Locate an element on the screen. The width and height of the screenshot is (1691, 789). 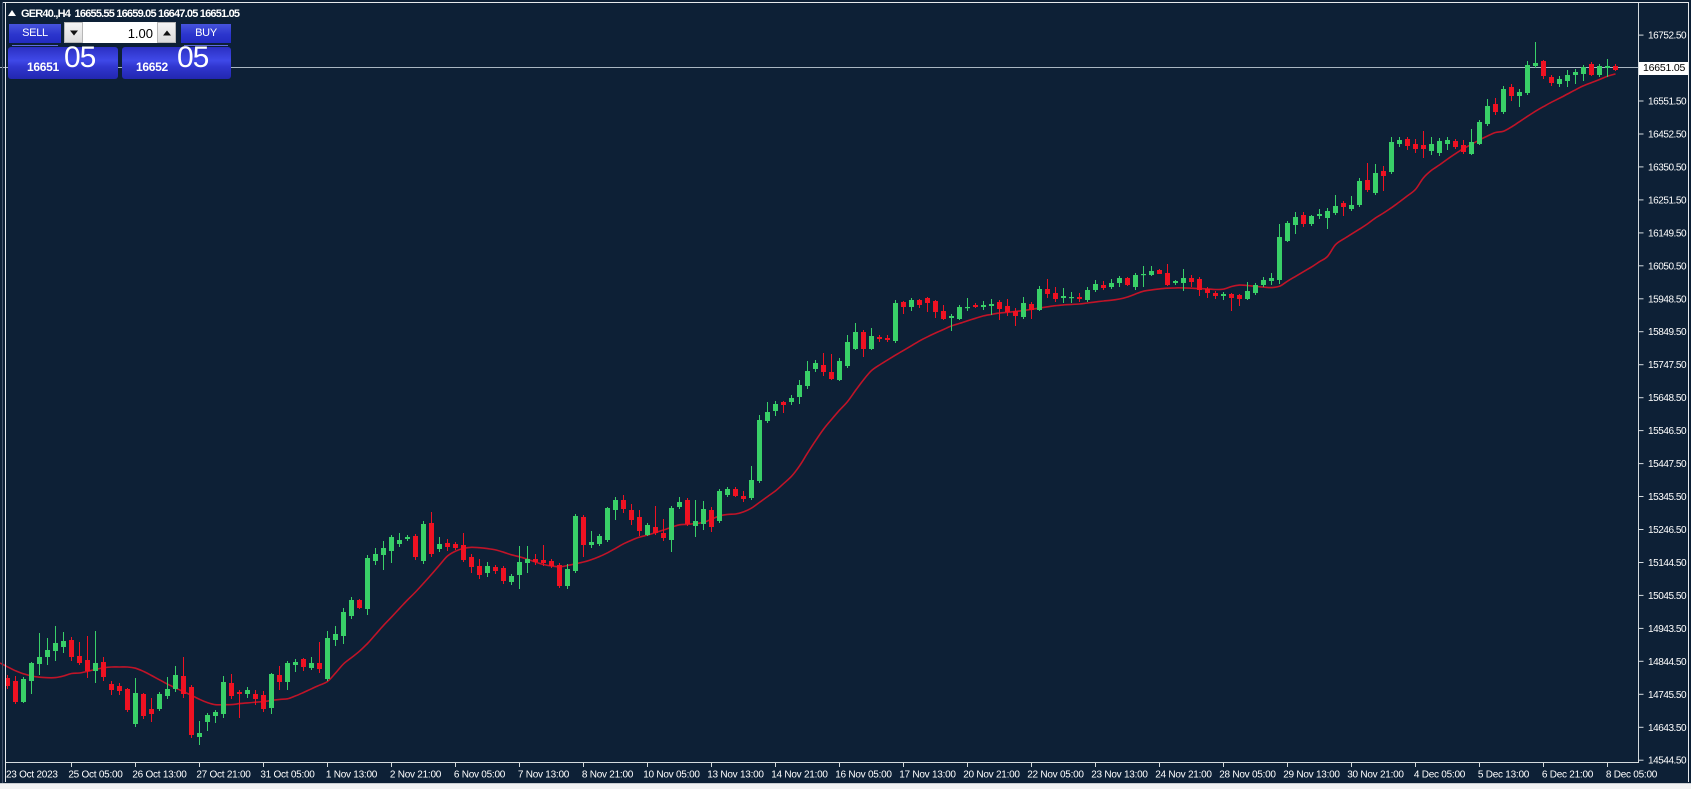
svg-text: 10 Nov 05:00 is located at coordinates (671, 775).